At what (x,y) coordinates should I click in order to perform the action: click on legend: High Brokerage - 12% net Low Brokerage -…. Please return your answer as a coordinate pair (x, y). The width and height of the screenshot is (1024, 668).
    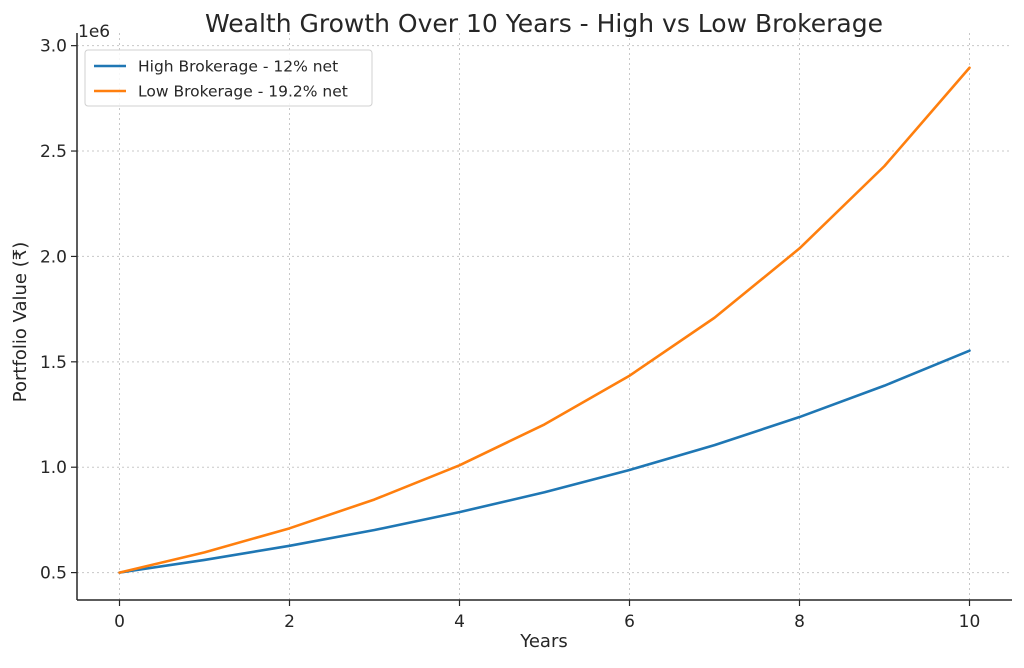
    Looking at the image, I should click on (228, 78).